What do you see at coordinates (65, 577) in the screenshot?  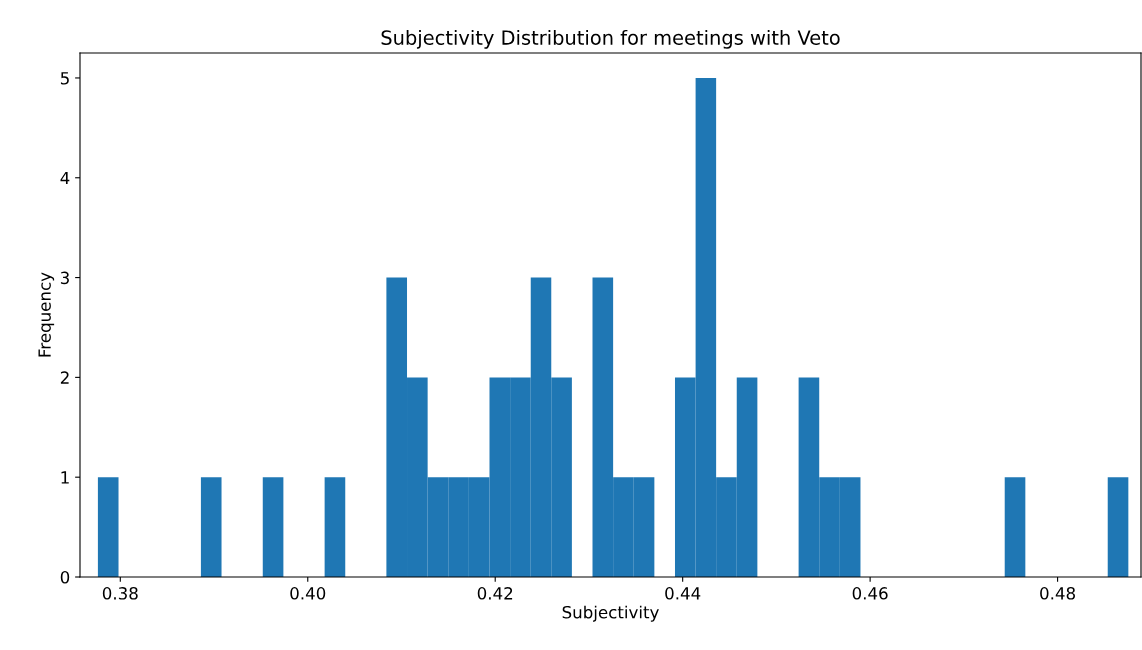 I see `y-tick-label: 0` at bounding box center [65, 577].